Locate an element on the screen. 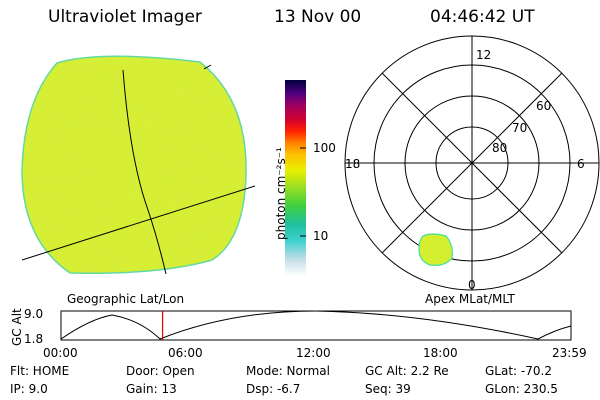 The height and width of the screenshot is (400, 600). mlt-label-bottom: 0 is located at coordinates (472, 285).